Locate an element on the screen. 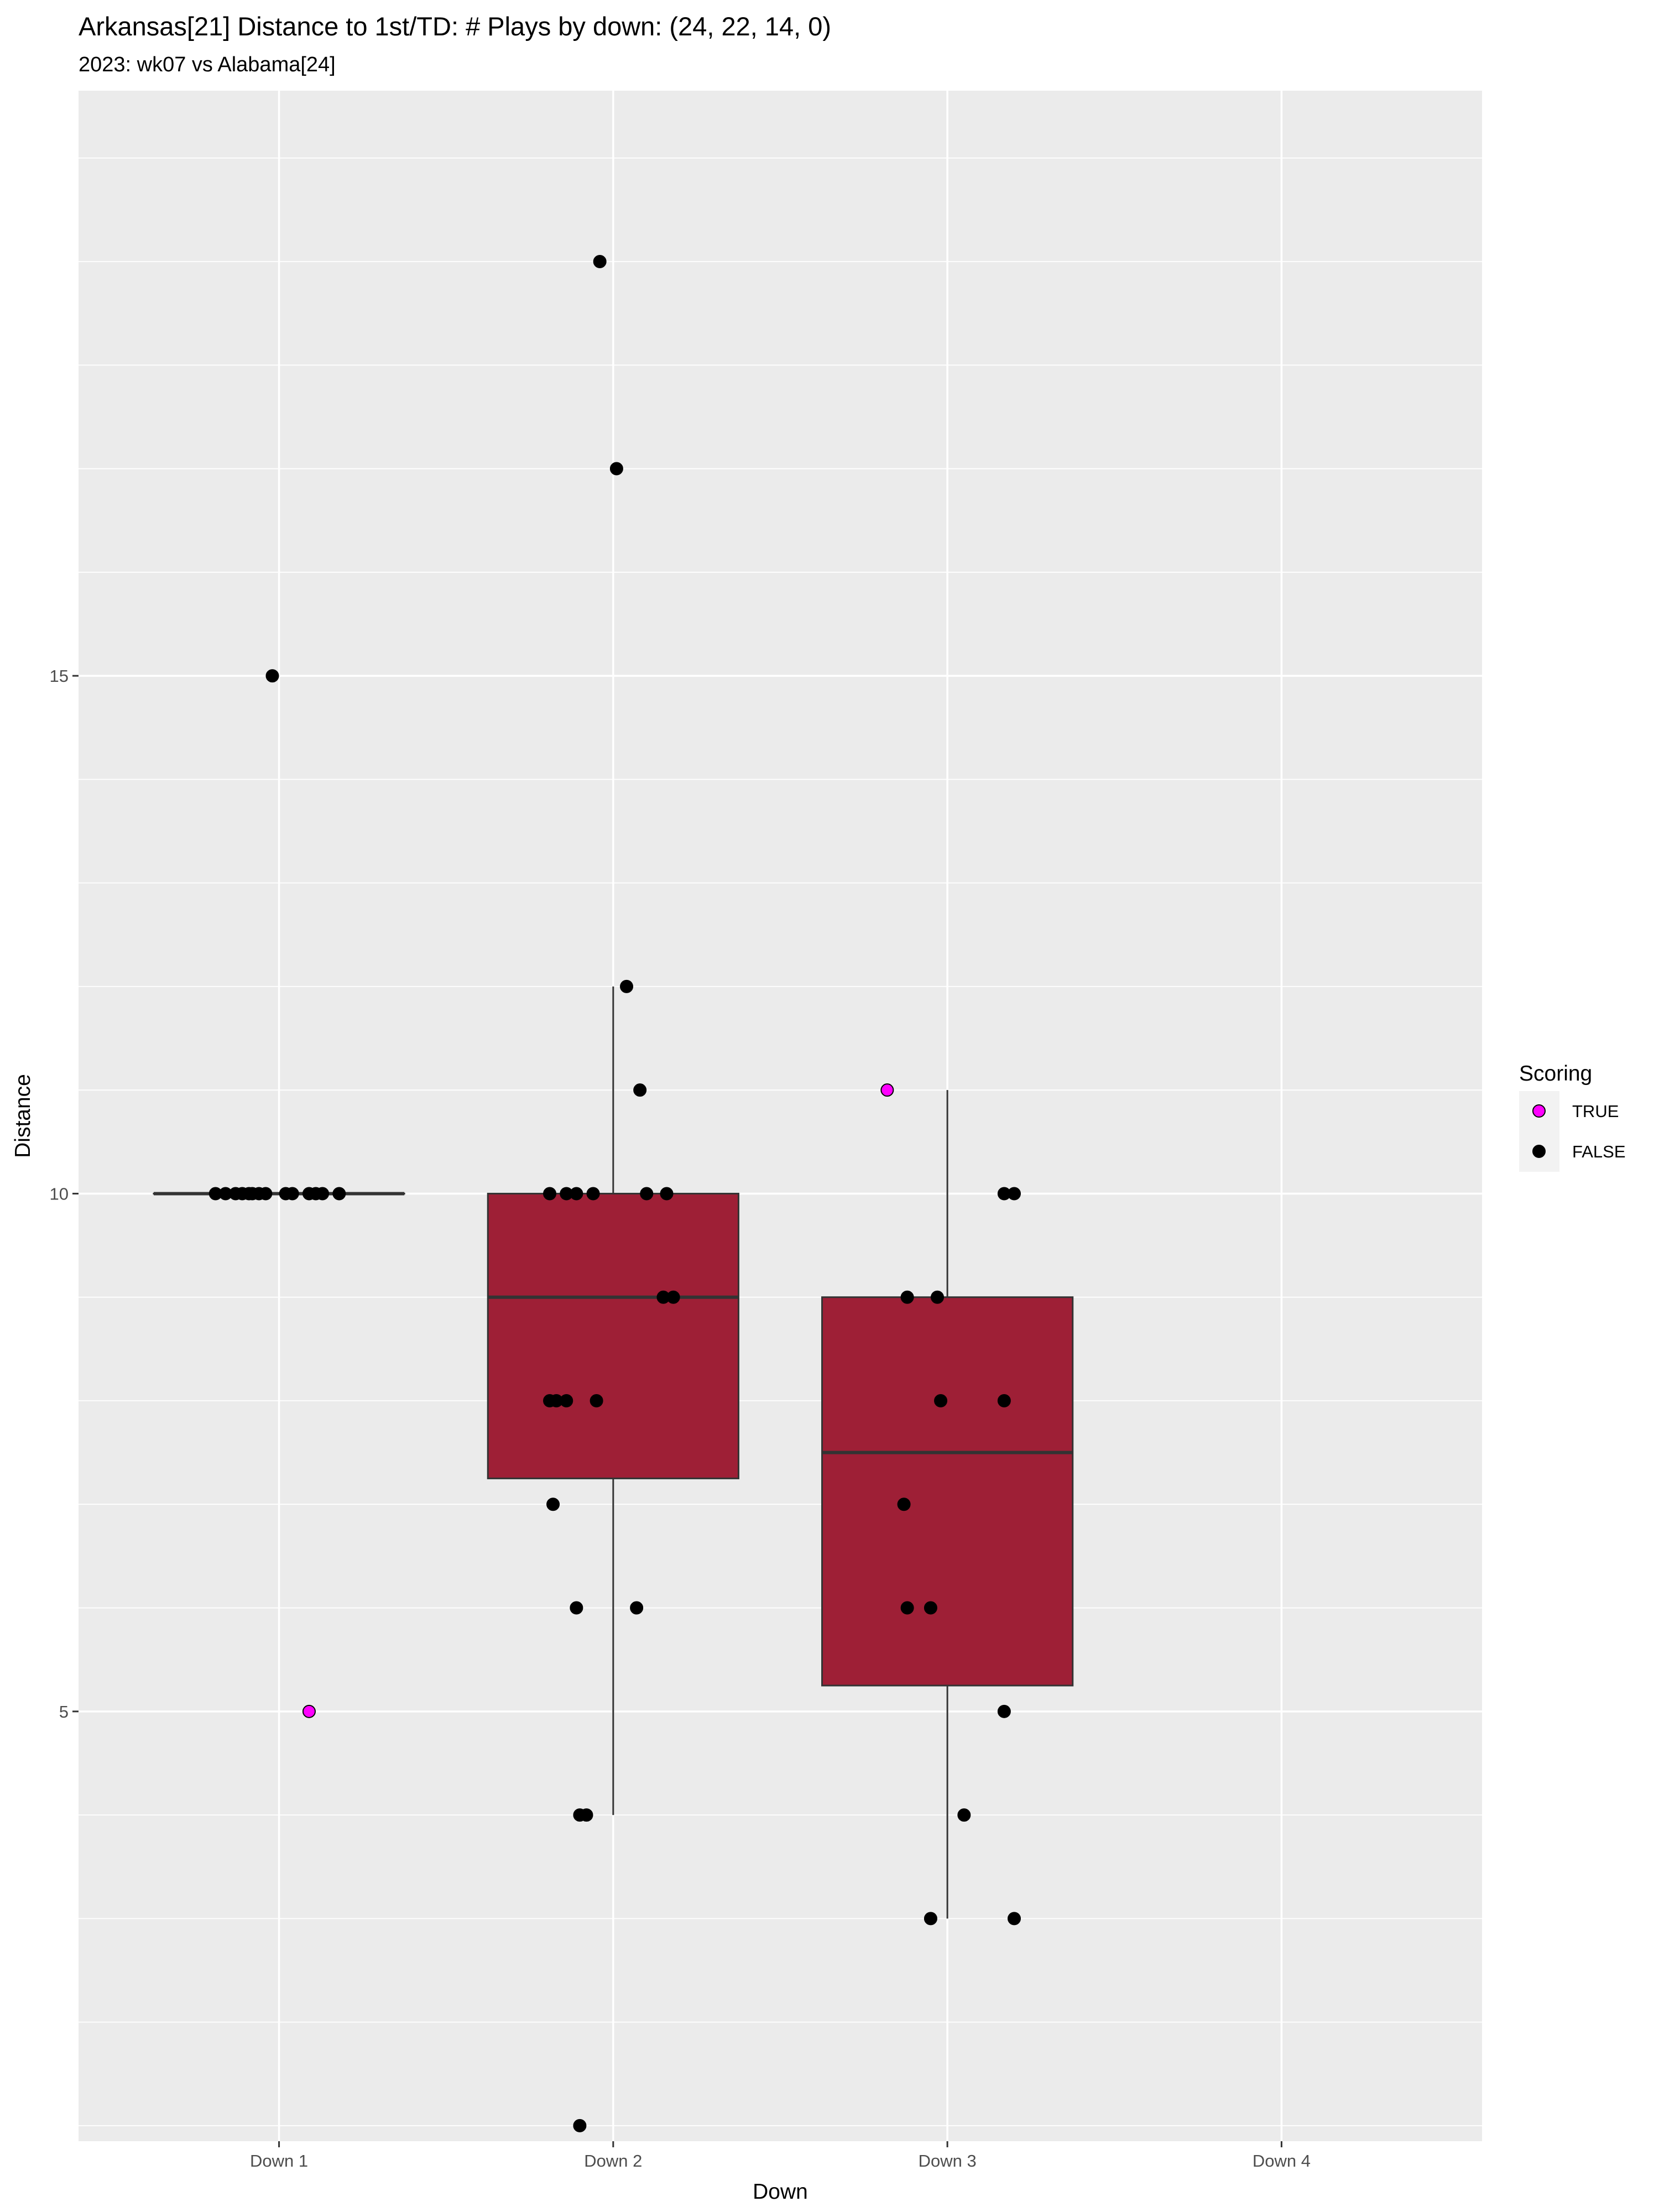 The image size is (1659, 2212). x-axis-title: Down is located at coordinates (780, 2192).